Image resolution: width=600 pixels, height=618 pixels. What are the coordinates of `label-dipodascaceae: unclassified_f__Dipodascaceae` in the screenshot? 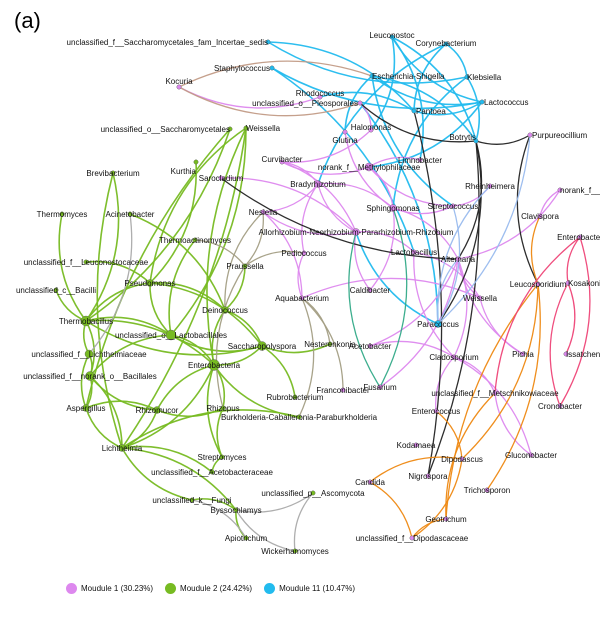 It's located at (412, 538).